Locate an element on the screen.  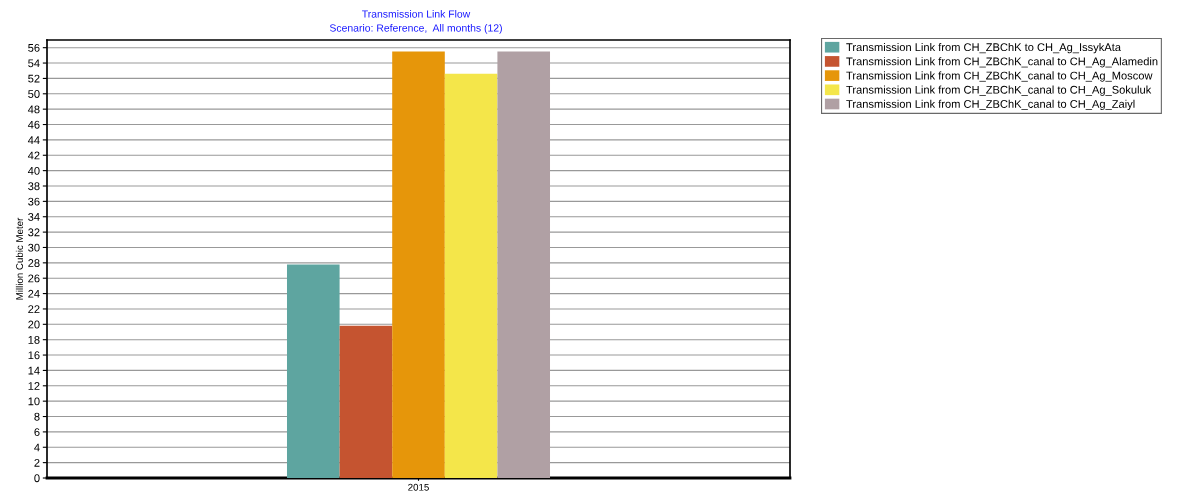
y-tick-label: 18 is located at coordinates (34, 339).